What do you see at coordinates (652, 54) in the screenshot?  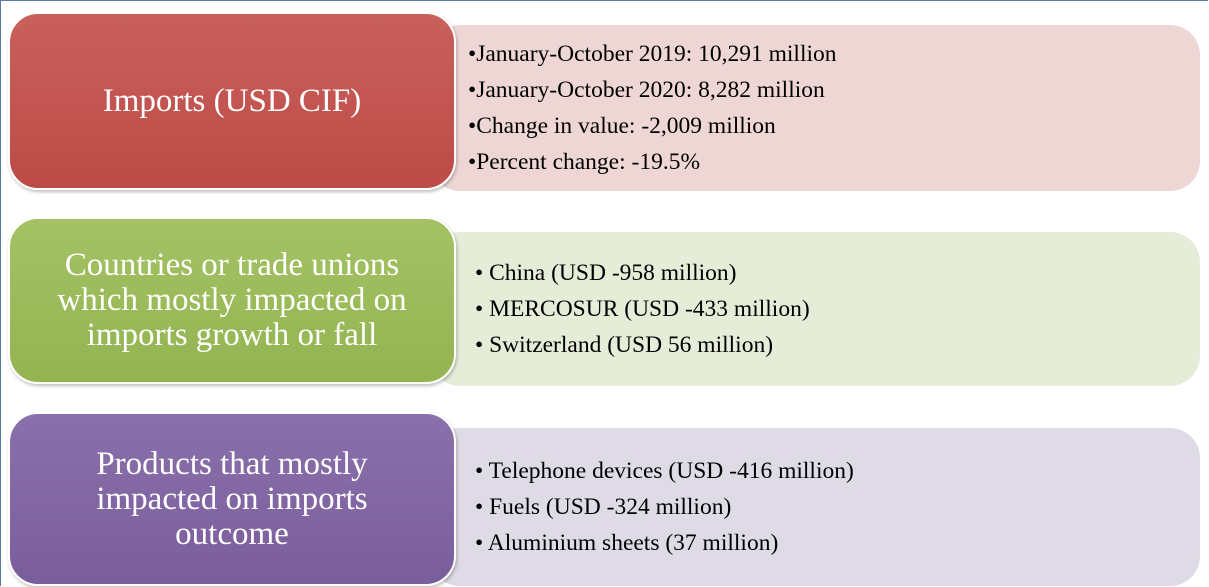 I see `bullet-item: •January-October 2019: 10,291 million` at bounding box center [652, 54].